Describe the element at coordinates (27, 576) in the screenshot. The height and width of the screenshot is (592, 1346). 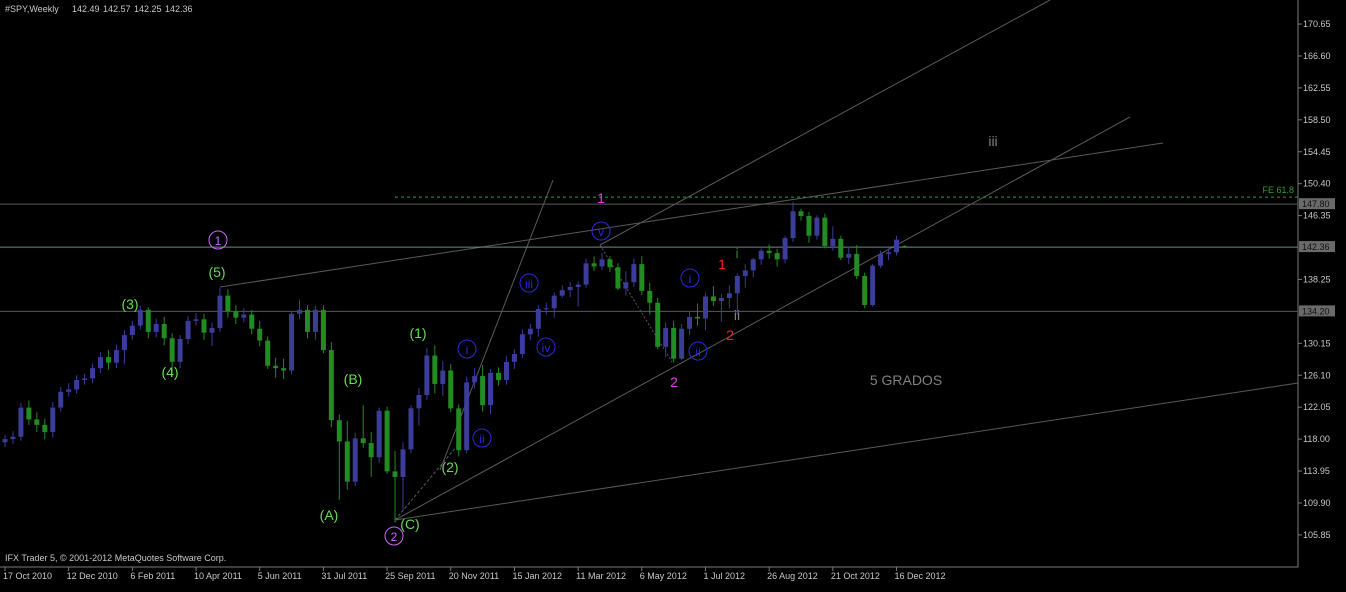
I see `x-tick-label: 17 Oct 2010` at that location.